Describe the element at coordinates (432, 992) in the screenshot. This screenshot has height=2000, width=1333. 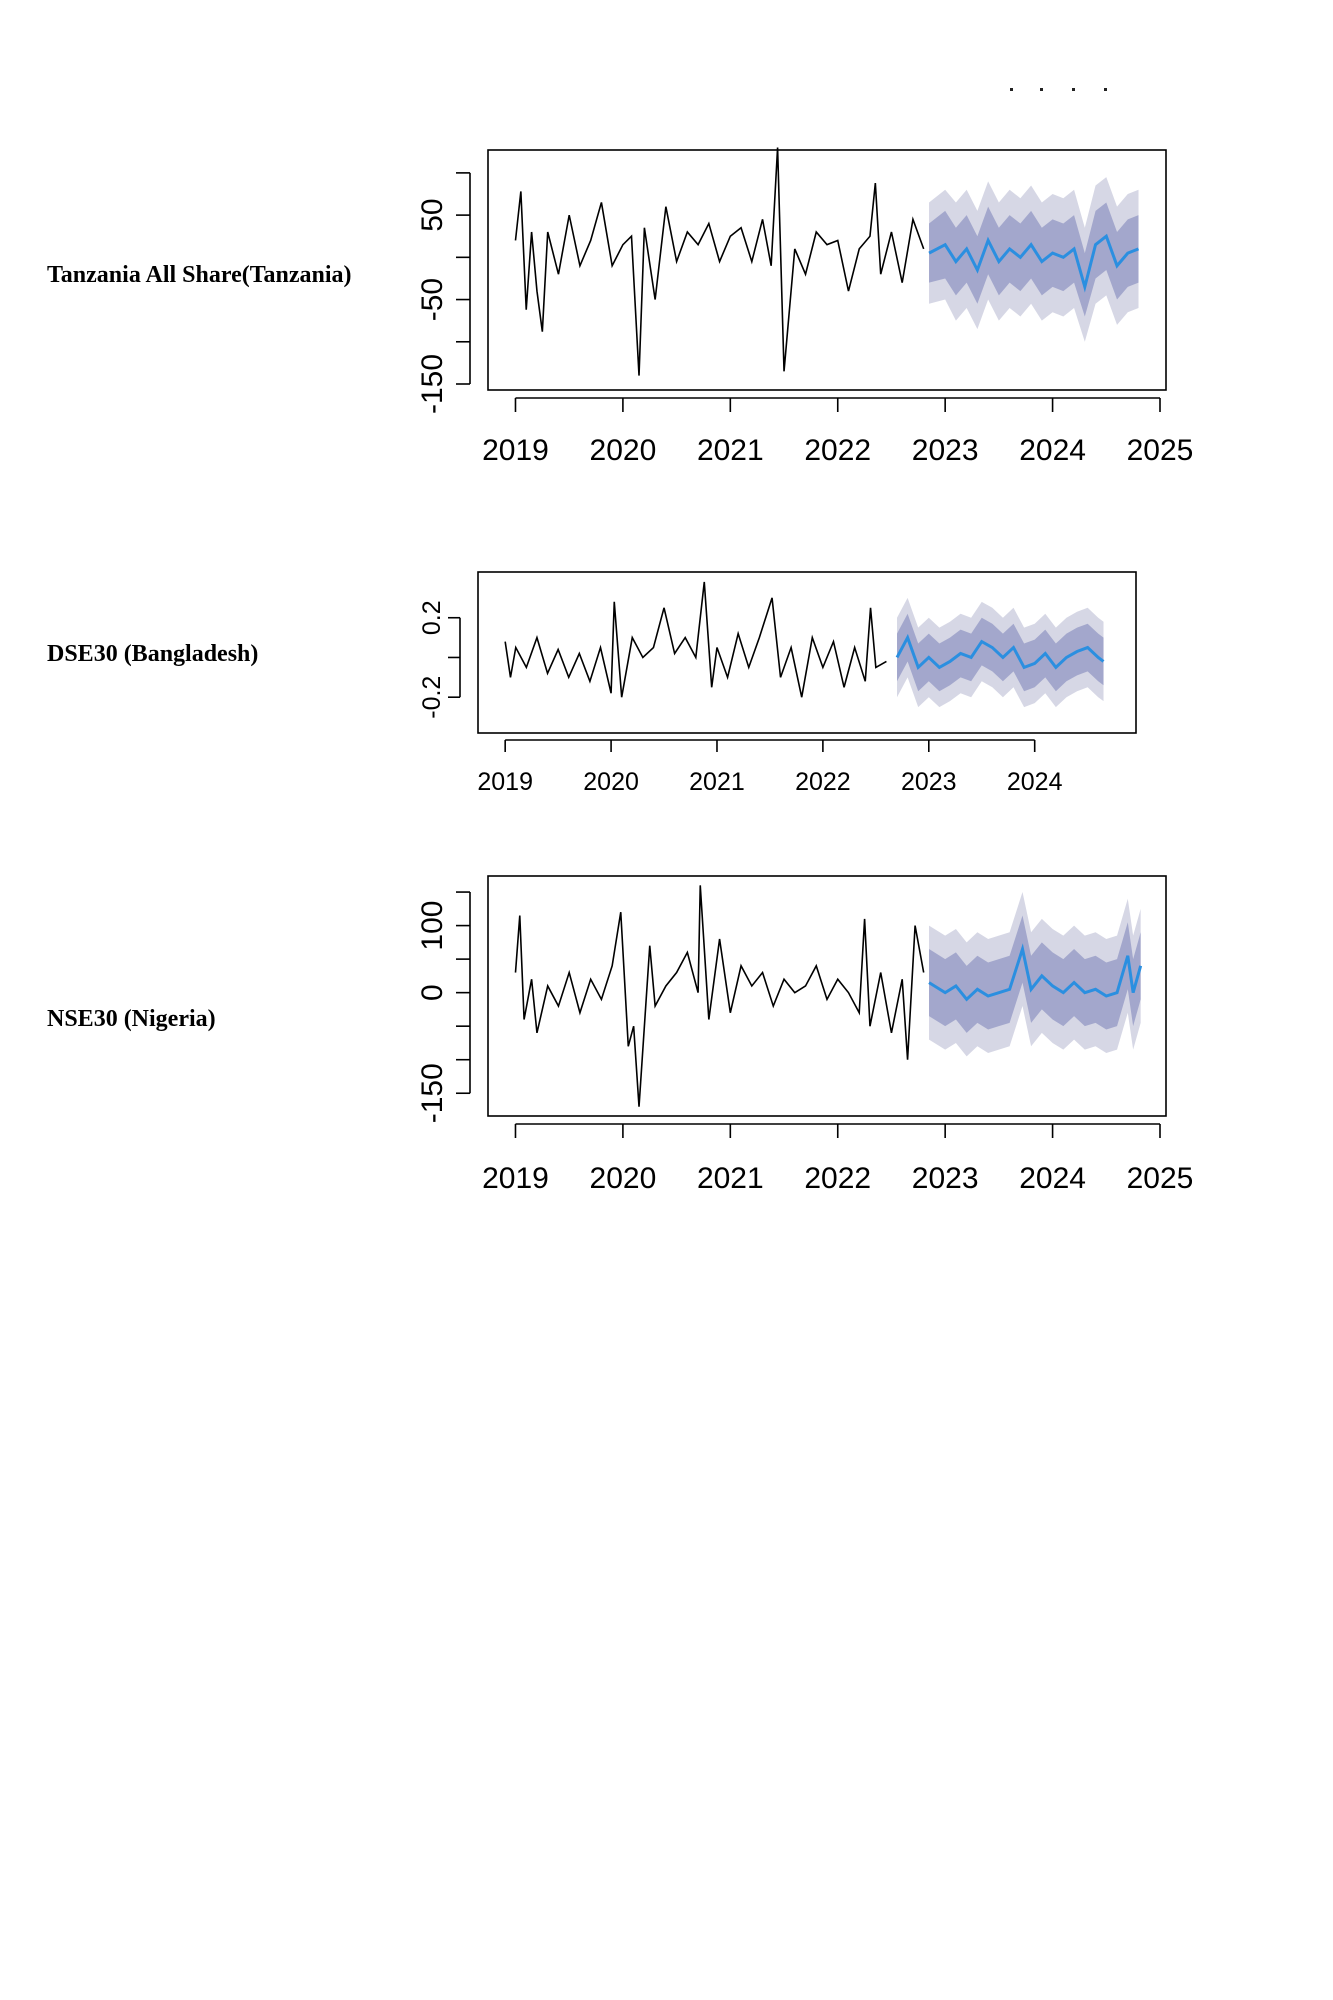
I see `y-tick-label: 0` at that location.